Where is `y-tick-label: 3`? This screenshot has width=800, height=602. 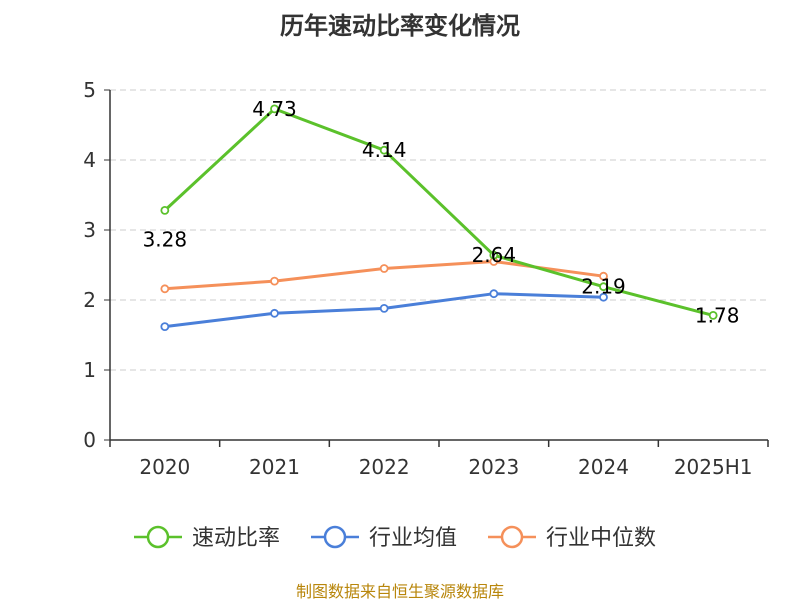 y-tick-label: 3 is located at coordinates (89, 230).